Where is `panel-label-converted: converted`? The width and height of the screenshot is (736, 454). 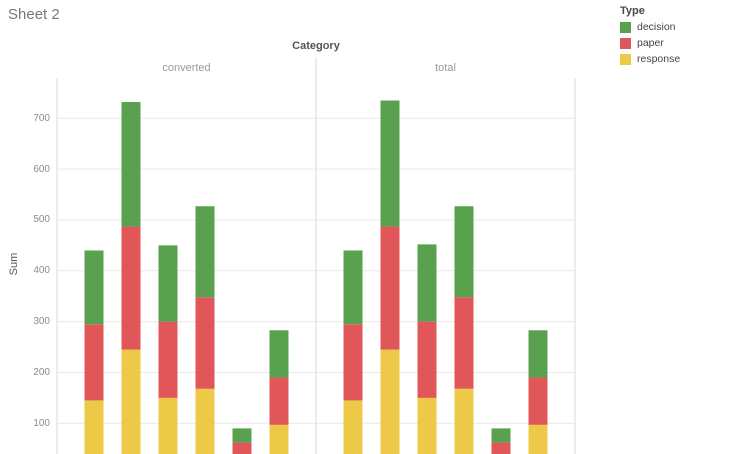 panel-label-converted: converted is located at coordinates (186, 68).